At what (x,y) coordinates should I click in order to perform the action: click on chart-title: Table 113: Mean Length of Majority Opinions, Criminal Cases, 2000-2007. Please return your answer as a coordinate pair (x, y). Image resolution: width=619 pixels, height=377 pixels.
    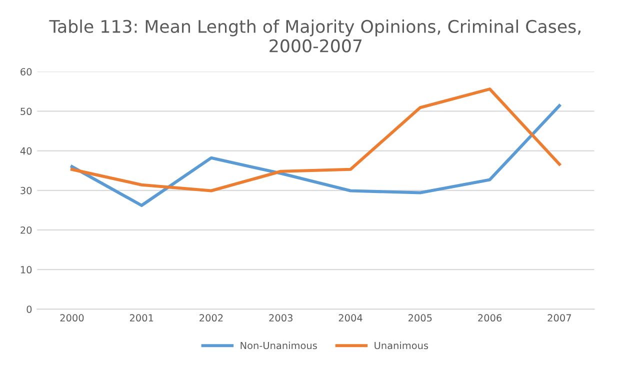
    Looking at the image, I should click on (314, 36).